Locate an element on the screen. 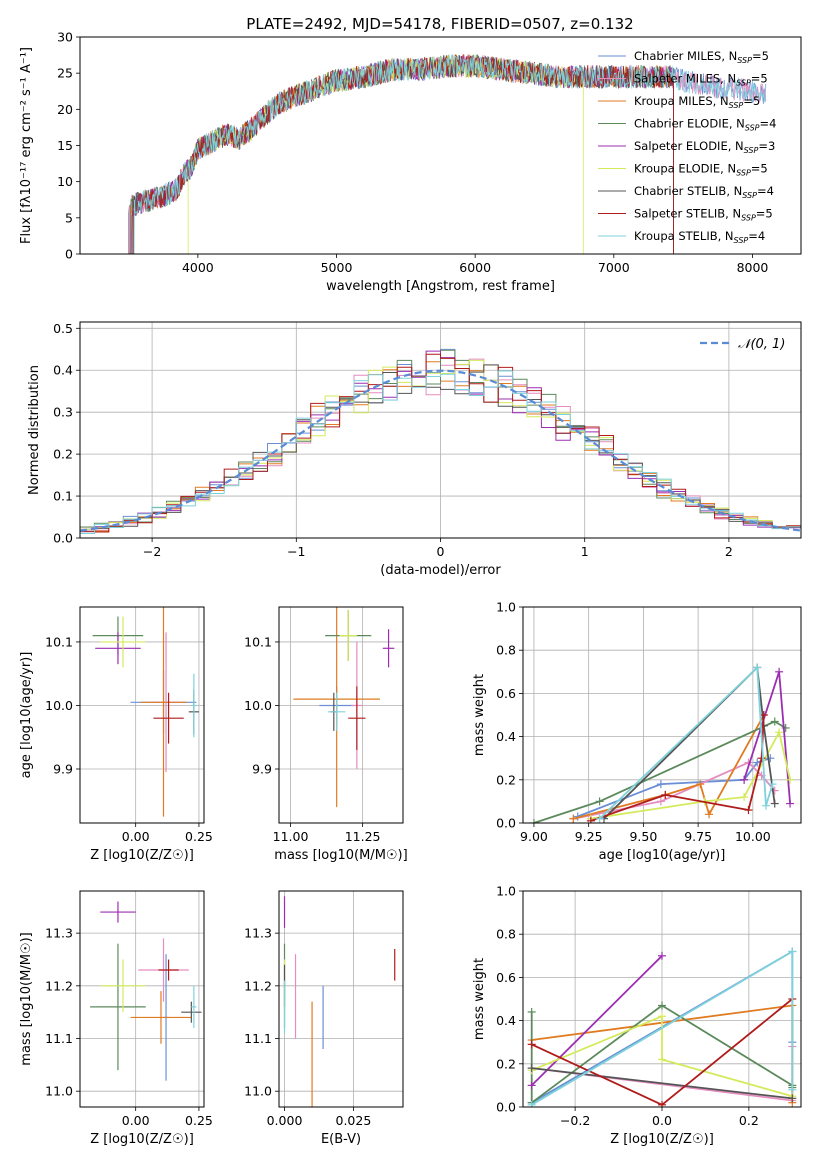  y-tick-label: 0.2 is located at coordinates (506, 1063).